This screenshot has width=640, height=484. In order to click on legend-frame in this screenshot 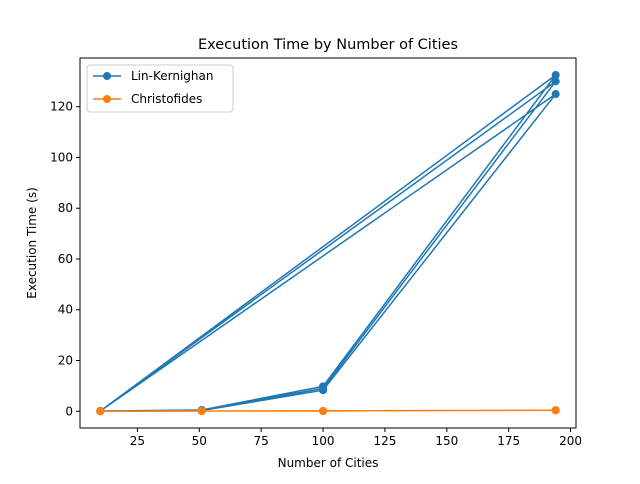, I will do `click(160, 88)`.